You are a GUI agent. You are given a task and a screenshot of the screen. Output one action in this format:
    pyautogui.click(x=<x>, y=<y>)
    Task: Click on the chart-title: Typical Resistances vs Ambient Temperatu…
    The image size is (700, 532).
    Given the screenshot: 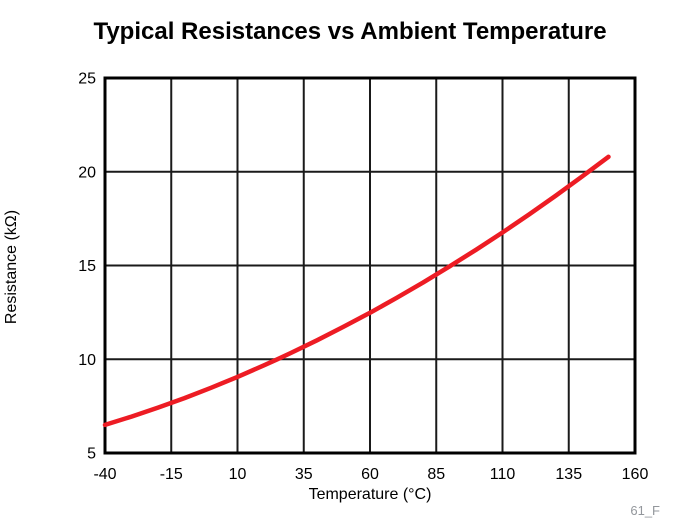 What is the action you would take?
    pyautogui.click(x=350, y=31)
    